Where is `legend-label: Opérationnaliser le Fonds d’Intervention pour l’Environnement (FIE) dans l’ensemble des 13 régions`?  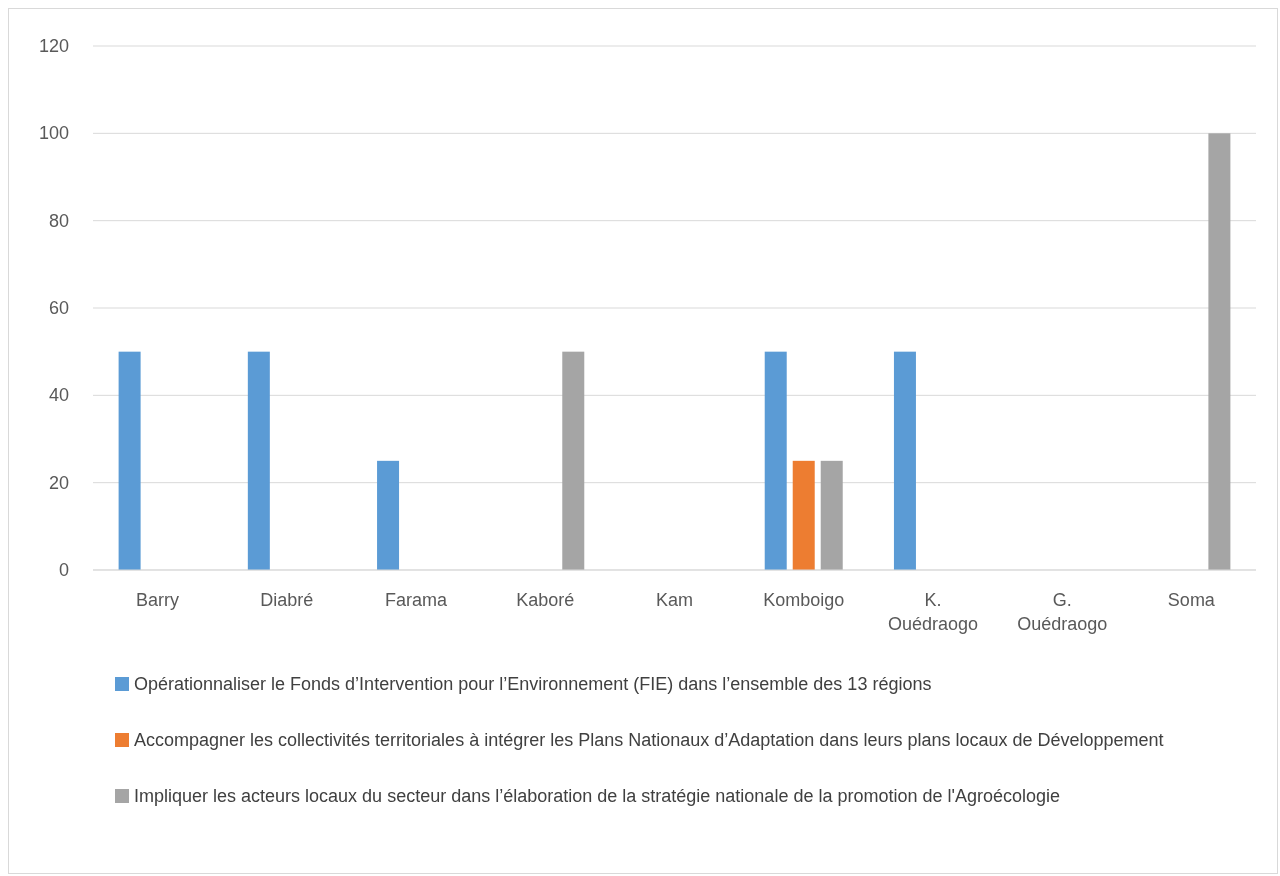 legend-label: Opérationnaliser le Fonds d’Intervention pour l’Environnement (FIE) dans l’ensemble des 13 régions is located at coordinates (533, 684).